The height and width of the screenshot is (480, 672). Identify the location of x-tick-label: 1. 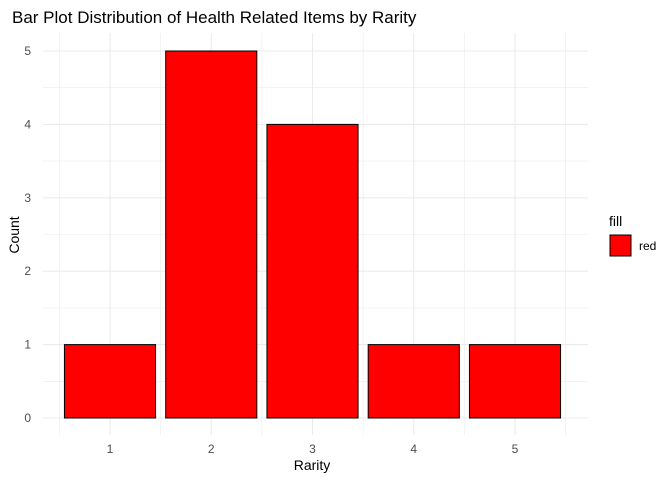
(110, 449).